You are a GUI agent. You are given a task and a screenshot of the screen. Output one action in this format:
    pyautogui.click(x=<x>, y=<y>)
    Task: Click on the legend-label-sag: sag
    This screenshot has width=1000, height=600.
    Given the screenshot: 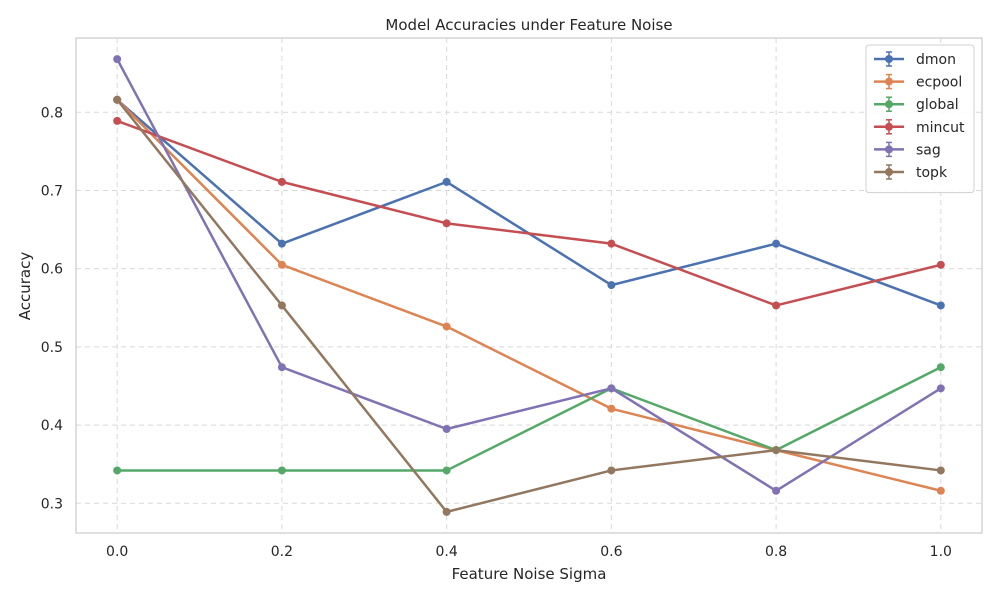 What is the action you would take?
    pyautogui.click(x=928, y=150)
    